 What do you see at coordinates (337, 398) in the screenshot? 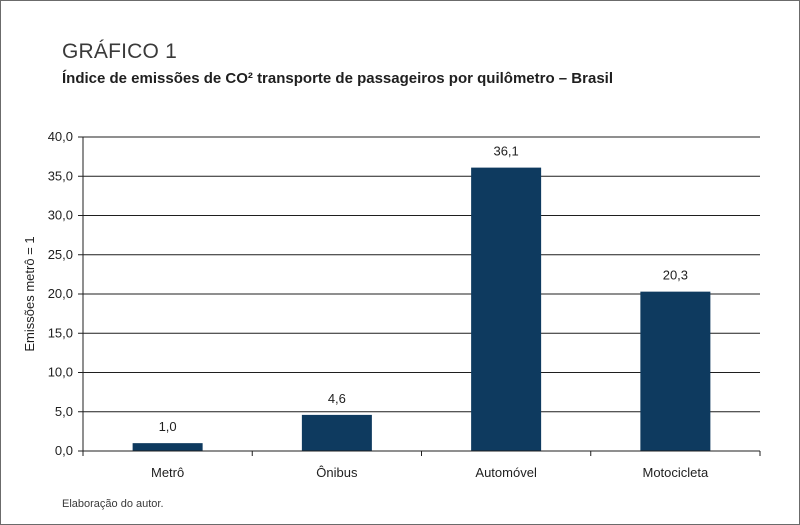
I see `data-label: 4,6` at bounding box center [337, 398].